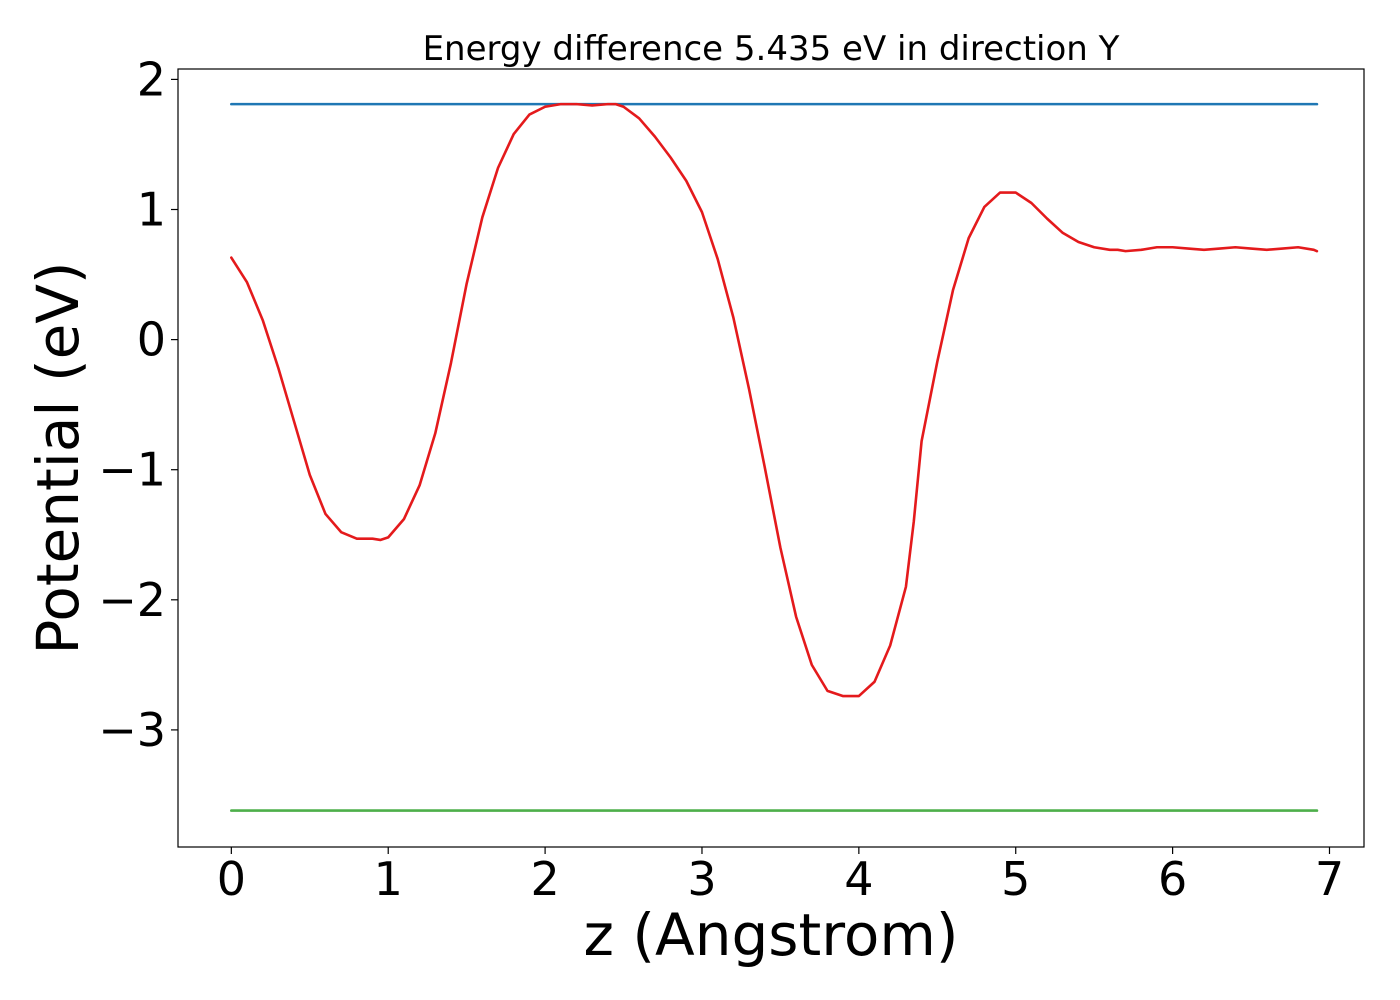 The width and height of the screenshot is (1400, 1000). What do you see at coordinates (132, 600) in the screenshot?
I see `y-tick-label: −2` at bounding box center [132, 600].